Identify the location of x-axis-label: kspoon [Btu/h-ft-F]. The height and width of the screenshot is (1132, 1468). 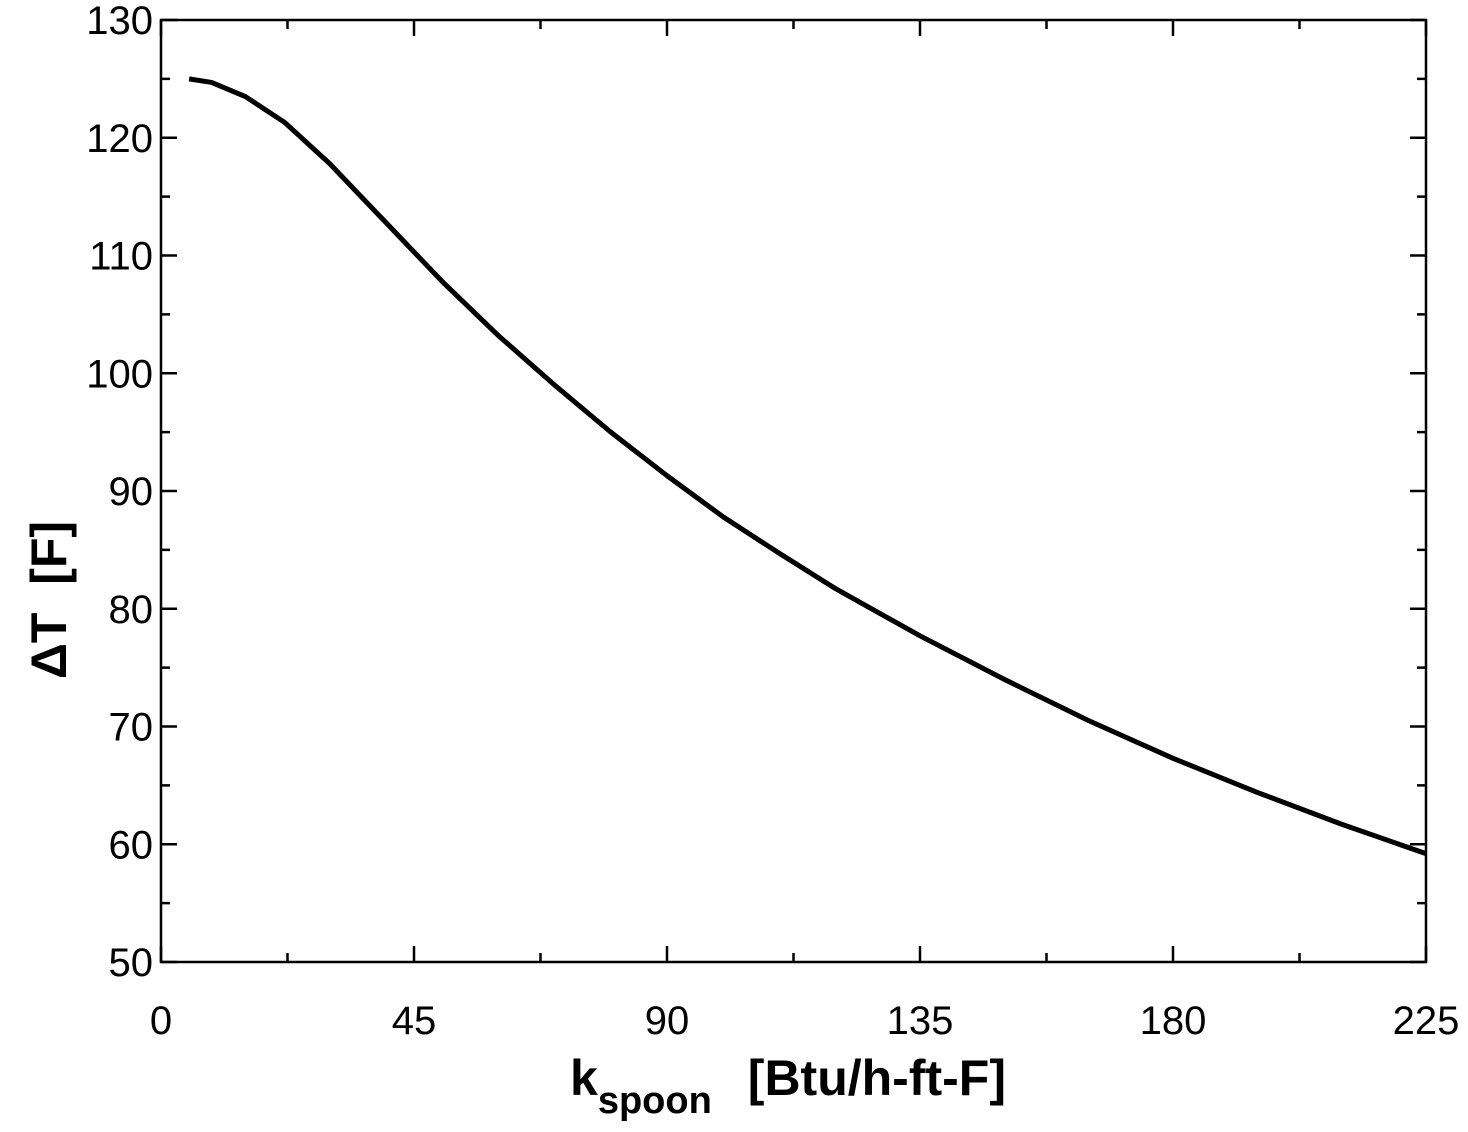
(788, 1086).